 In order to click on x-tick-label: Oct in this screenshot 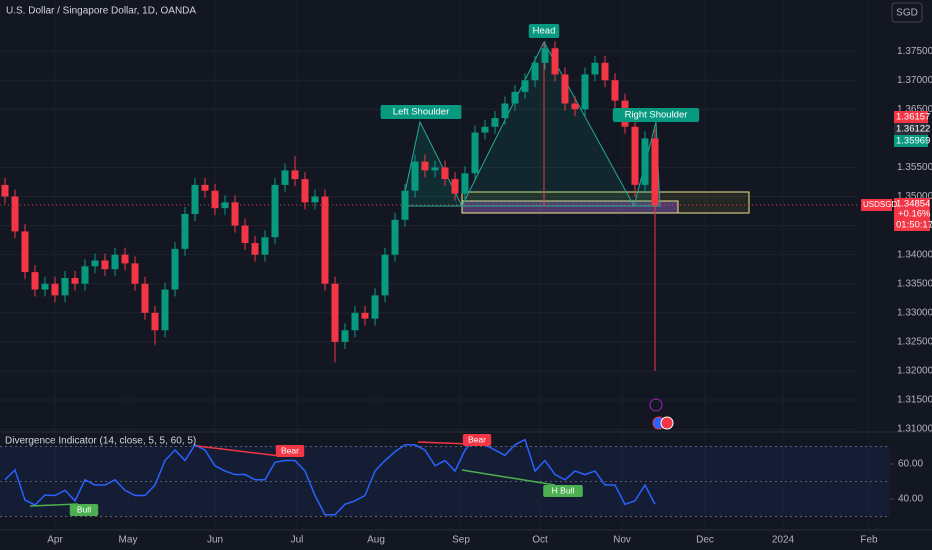, I will do `click(540, 540)`.